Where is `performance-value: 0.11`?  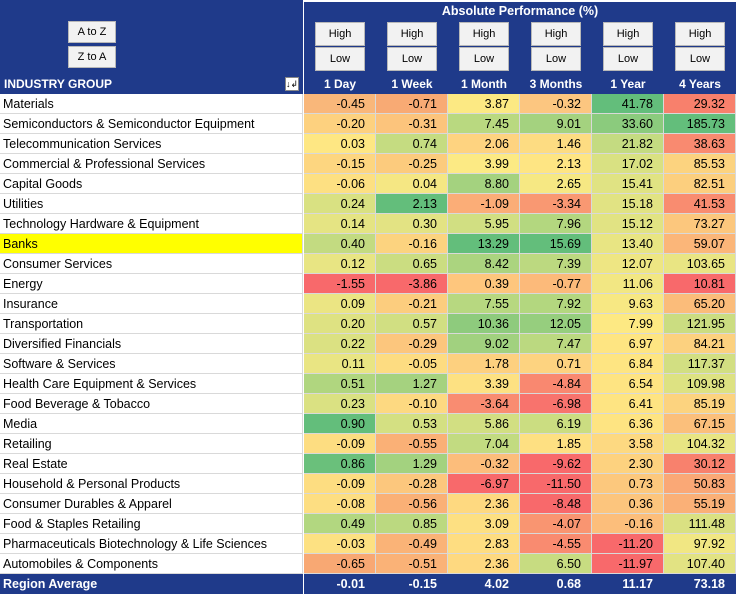 performance-value: 0.11 is located at coordinates (340, 364).